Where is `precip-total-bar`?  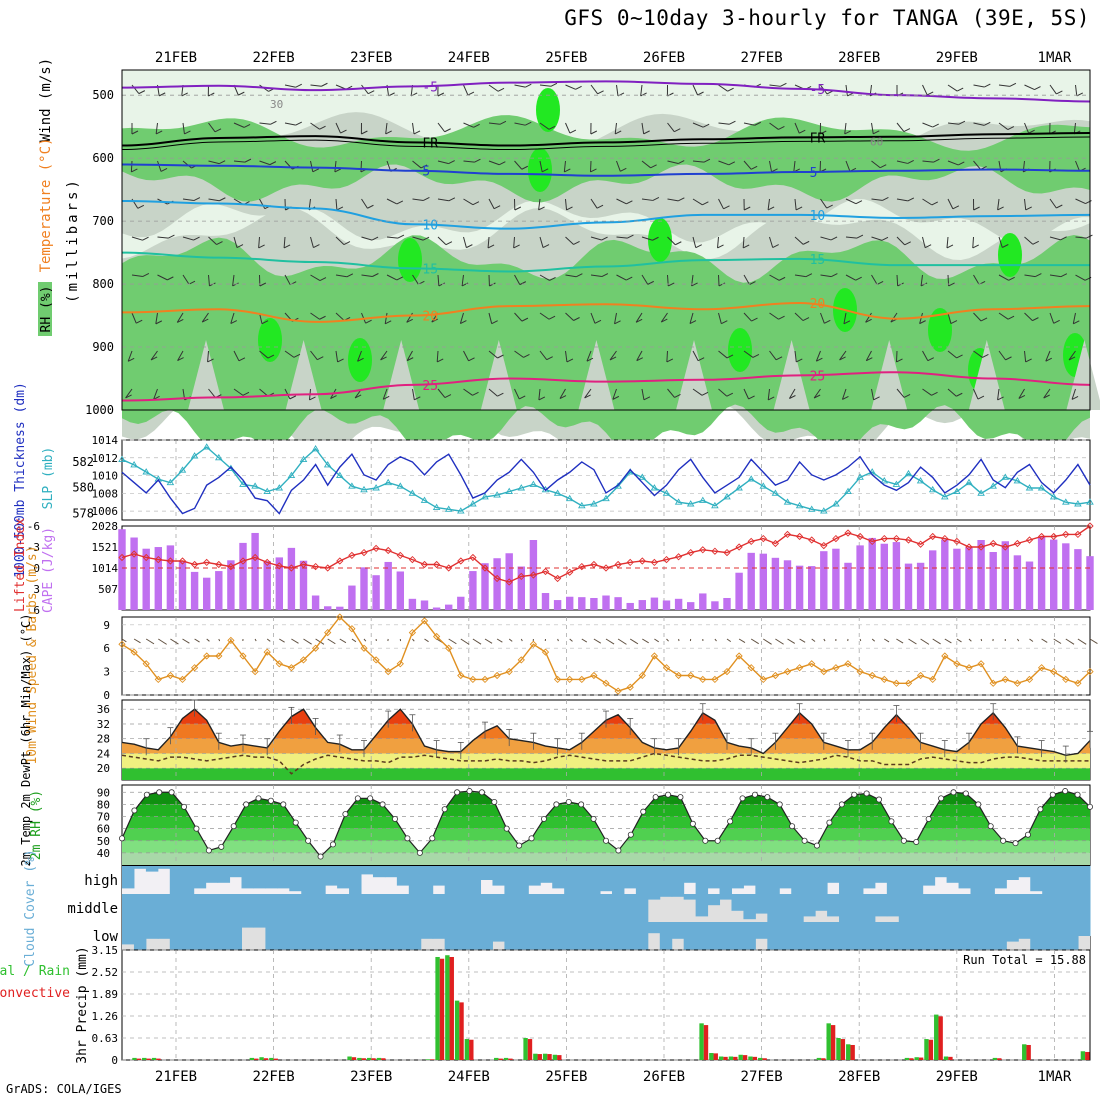 precip-total-bar is located at coordinates (848, 1052).